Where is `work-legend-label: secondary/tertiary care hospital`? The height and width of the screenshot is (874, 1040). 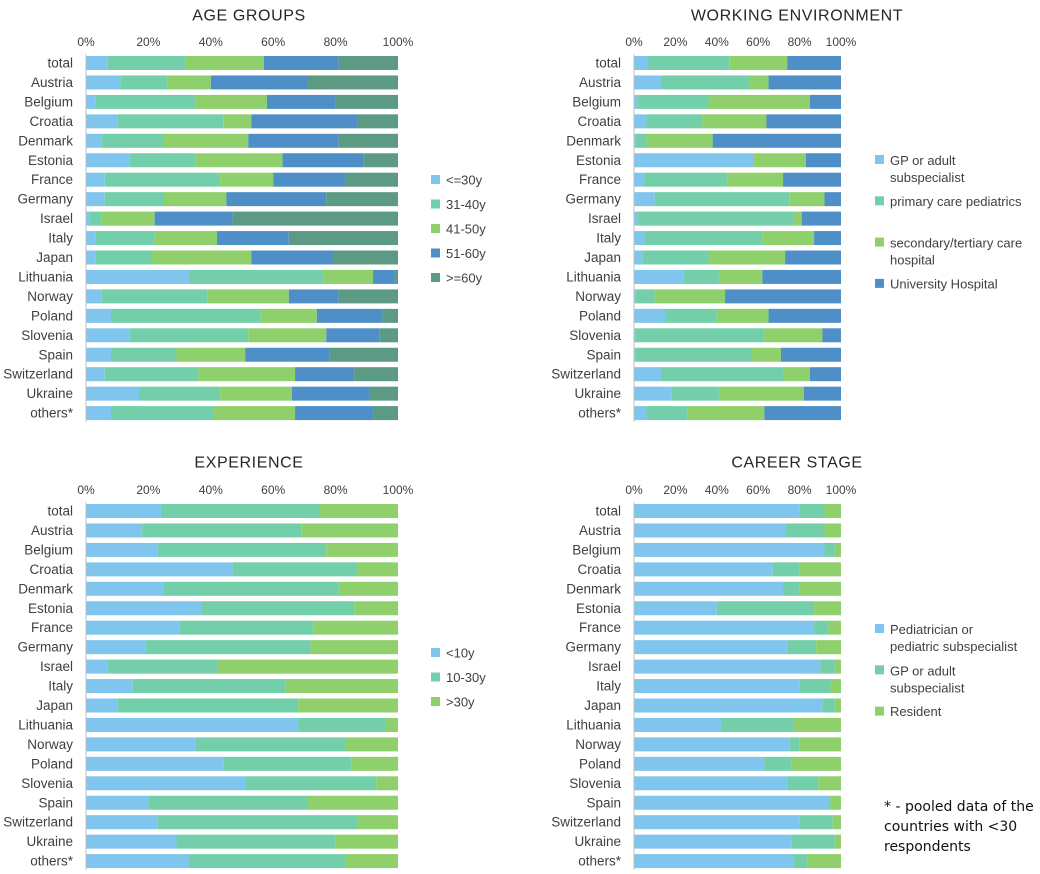
work-legend-label: secondary/tertiary care hospital is located at coordinates (956, 251).